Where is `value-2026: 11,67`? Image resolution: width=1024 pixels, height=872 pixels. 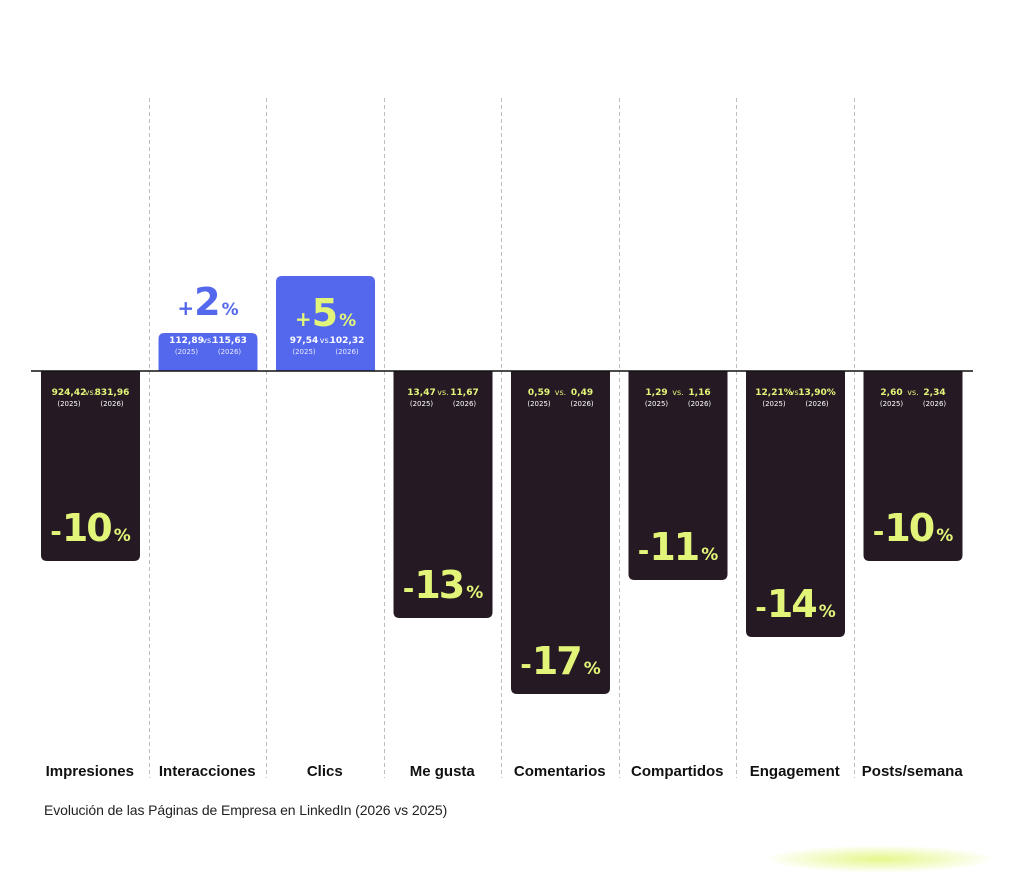
value-2026: 11,67 is located at coordinates (464, 393).